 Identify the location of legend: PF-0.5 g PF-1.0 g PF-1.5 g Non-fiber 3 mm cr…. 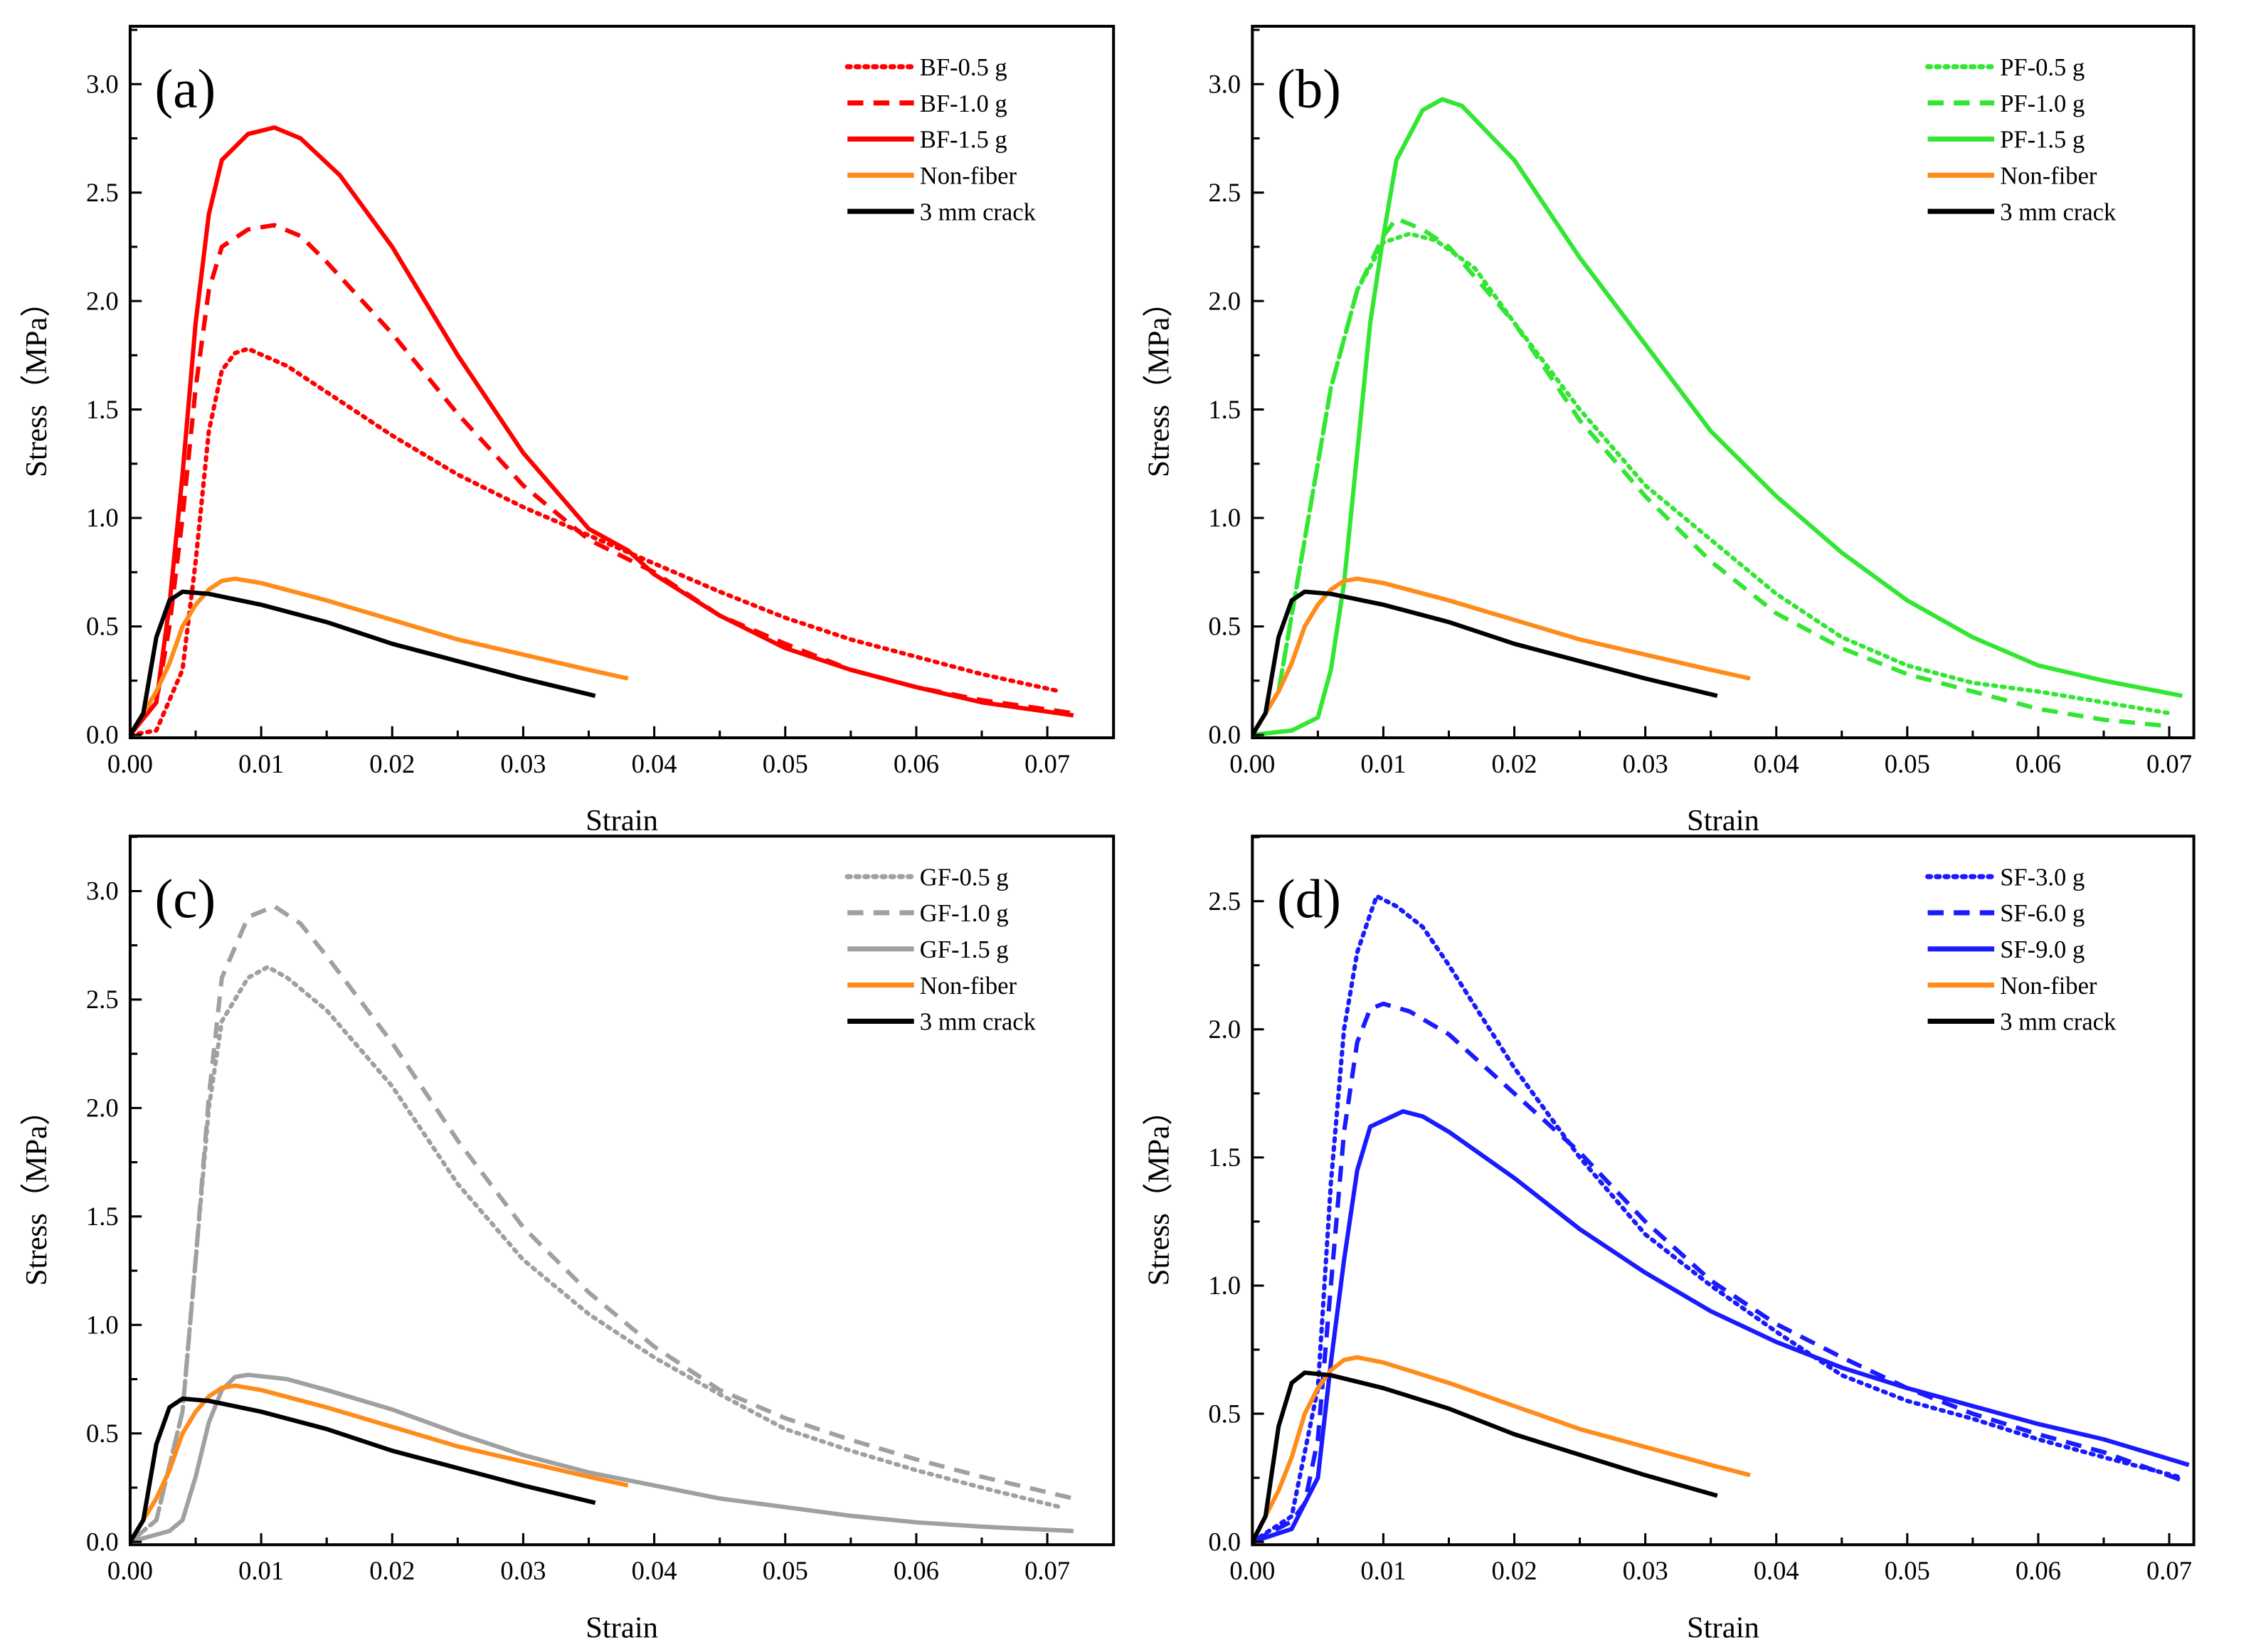
(2021, 140).